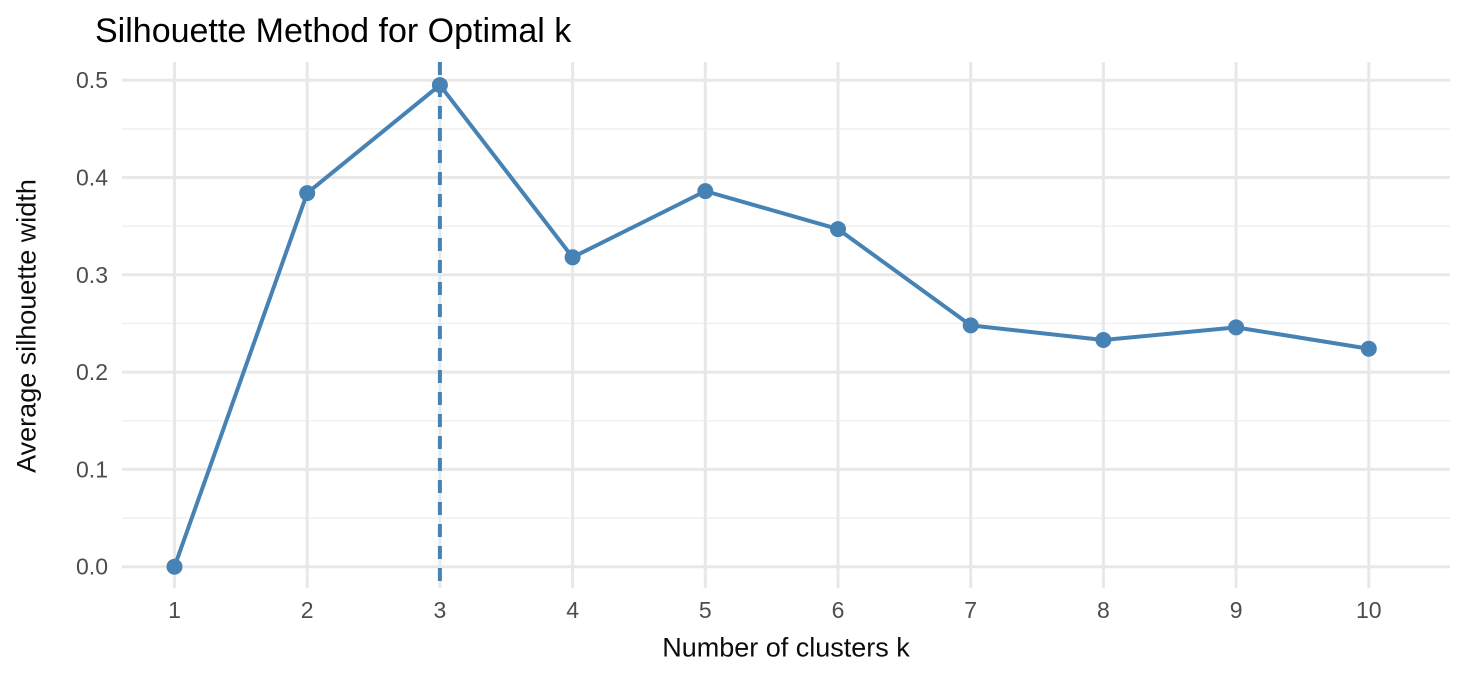 The width and height of the screenshot is (1464, 674). What do you see at coordinates (307, 610) in the screenshot?
I see `x-tick-label: 2` at bounding box center [307, 610].